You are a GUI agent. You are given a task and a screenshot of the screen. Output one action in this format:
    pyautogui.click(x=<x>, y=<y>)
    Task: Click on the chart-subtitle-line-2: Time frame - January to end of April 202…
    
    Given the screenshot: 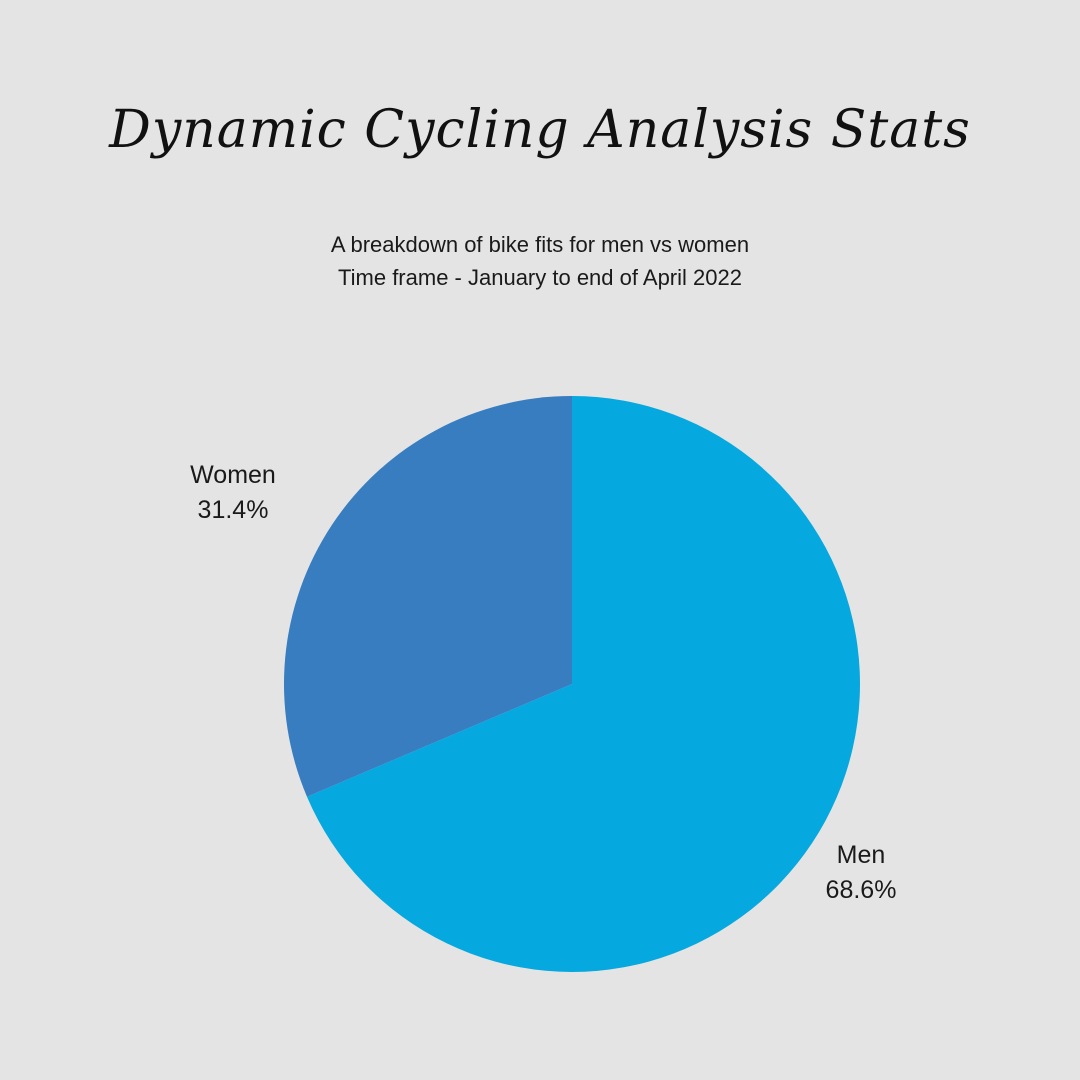 What is the action you would take?
    pyautogui.click(x=540, y=277)
    